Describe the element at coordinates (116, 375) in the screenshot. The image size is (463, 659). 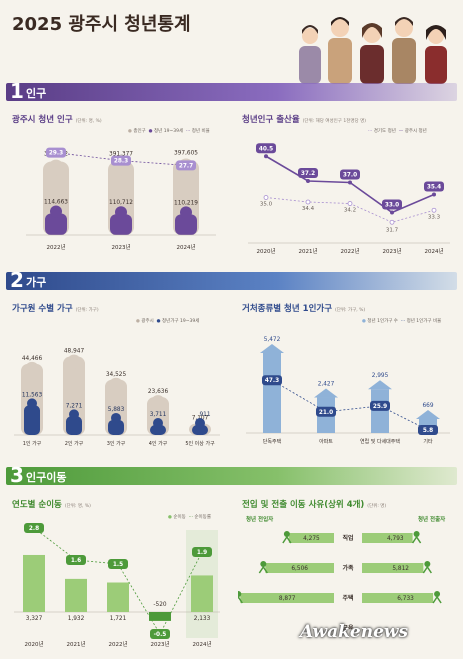
I see `hh-total-label: 34,525` at that location.